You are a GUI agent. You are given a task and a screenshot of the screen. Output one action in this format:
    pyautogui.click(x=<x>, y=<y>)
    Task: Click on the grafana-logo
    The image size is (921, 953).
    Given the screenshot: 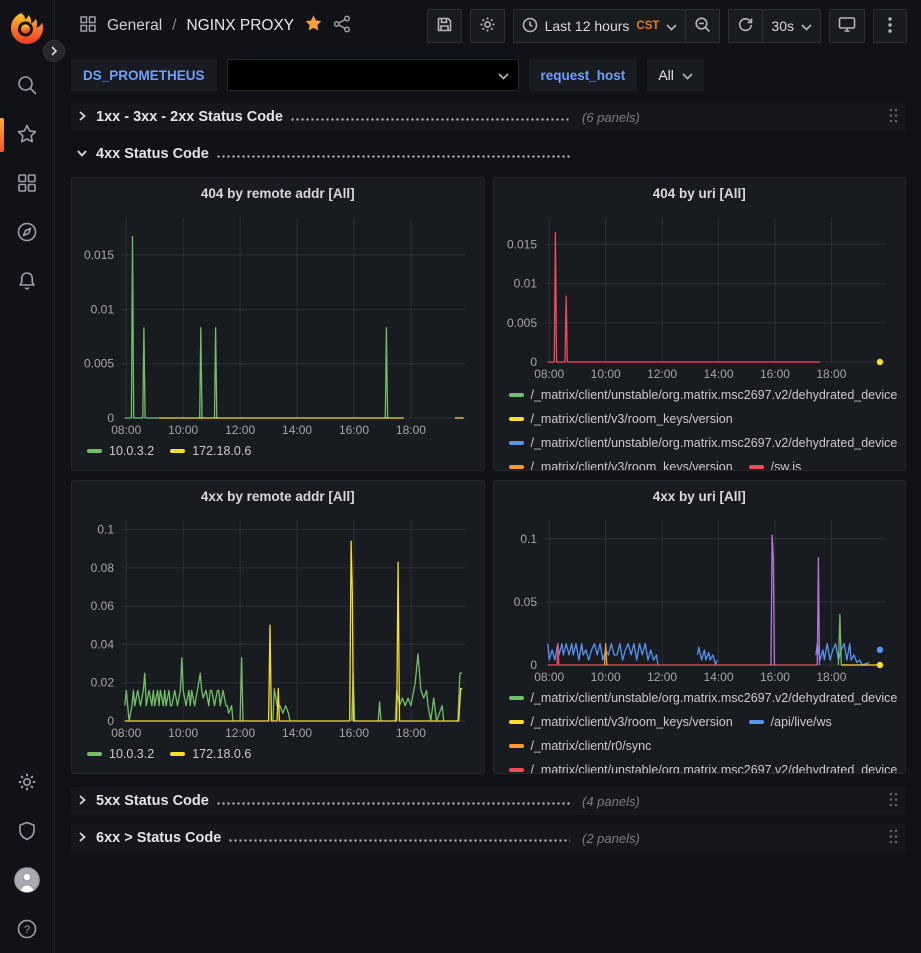 What is the action you would take?
    pyautogui.click(x=27, y=28)
    